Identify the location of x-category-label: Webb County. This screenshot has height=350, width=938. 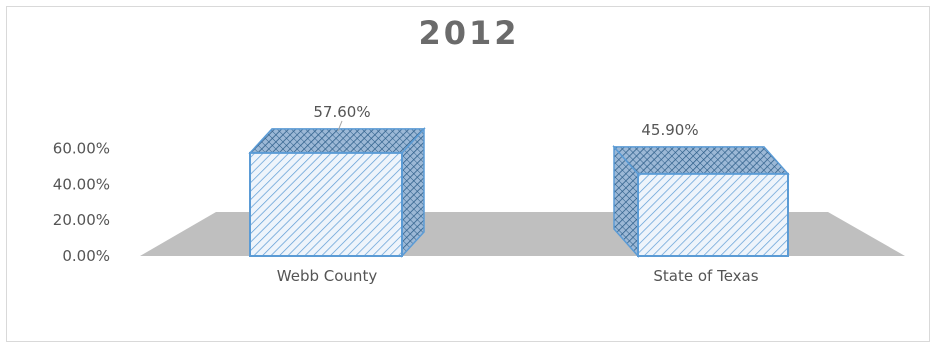
(327, 276).